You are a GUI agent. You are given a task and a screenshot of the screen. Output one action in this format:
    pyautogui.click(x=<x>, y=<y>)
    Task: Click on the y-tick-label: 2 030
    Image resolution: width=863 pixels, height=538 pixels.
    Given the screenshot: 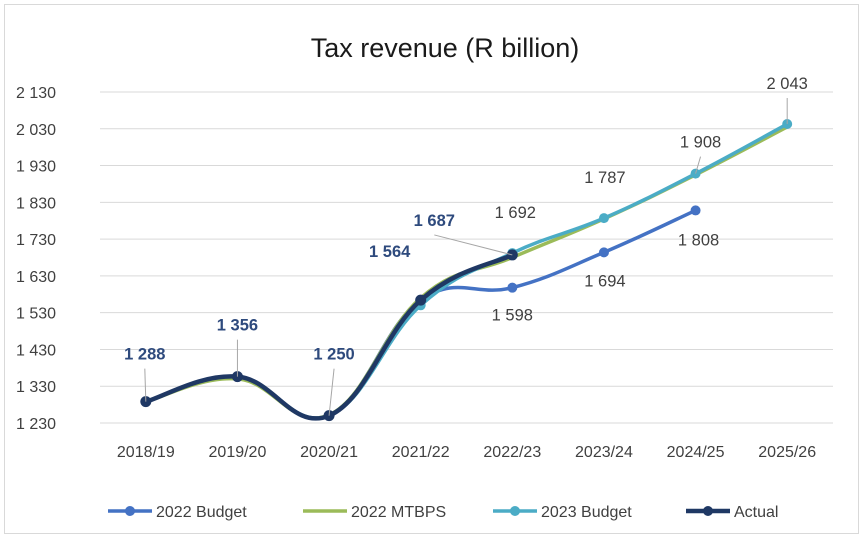 What is the action you would take?
    pyautogui.click(x=36, y=130)
    